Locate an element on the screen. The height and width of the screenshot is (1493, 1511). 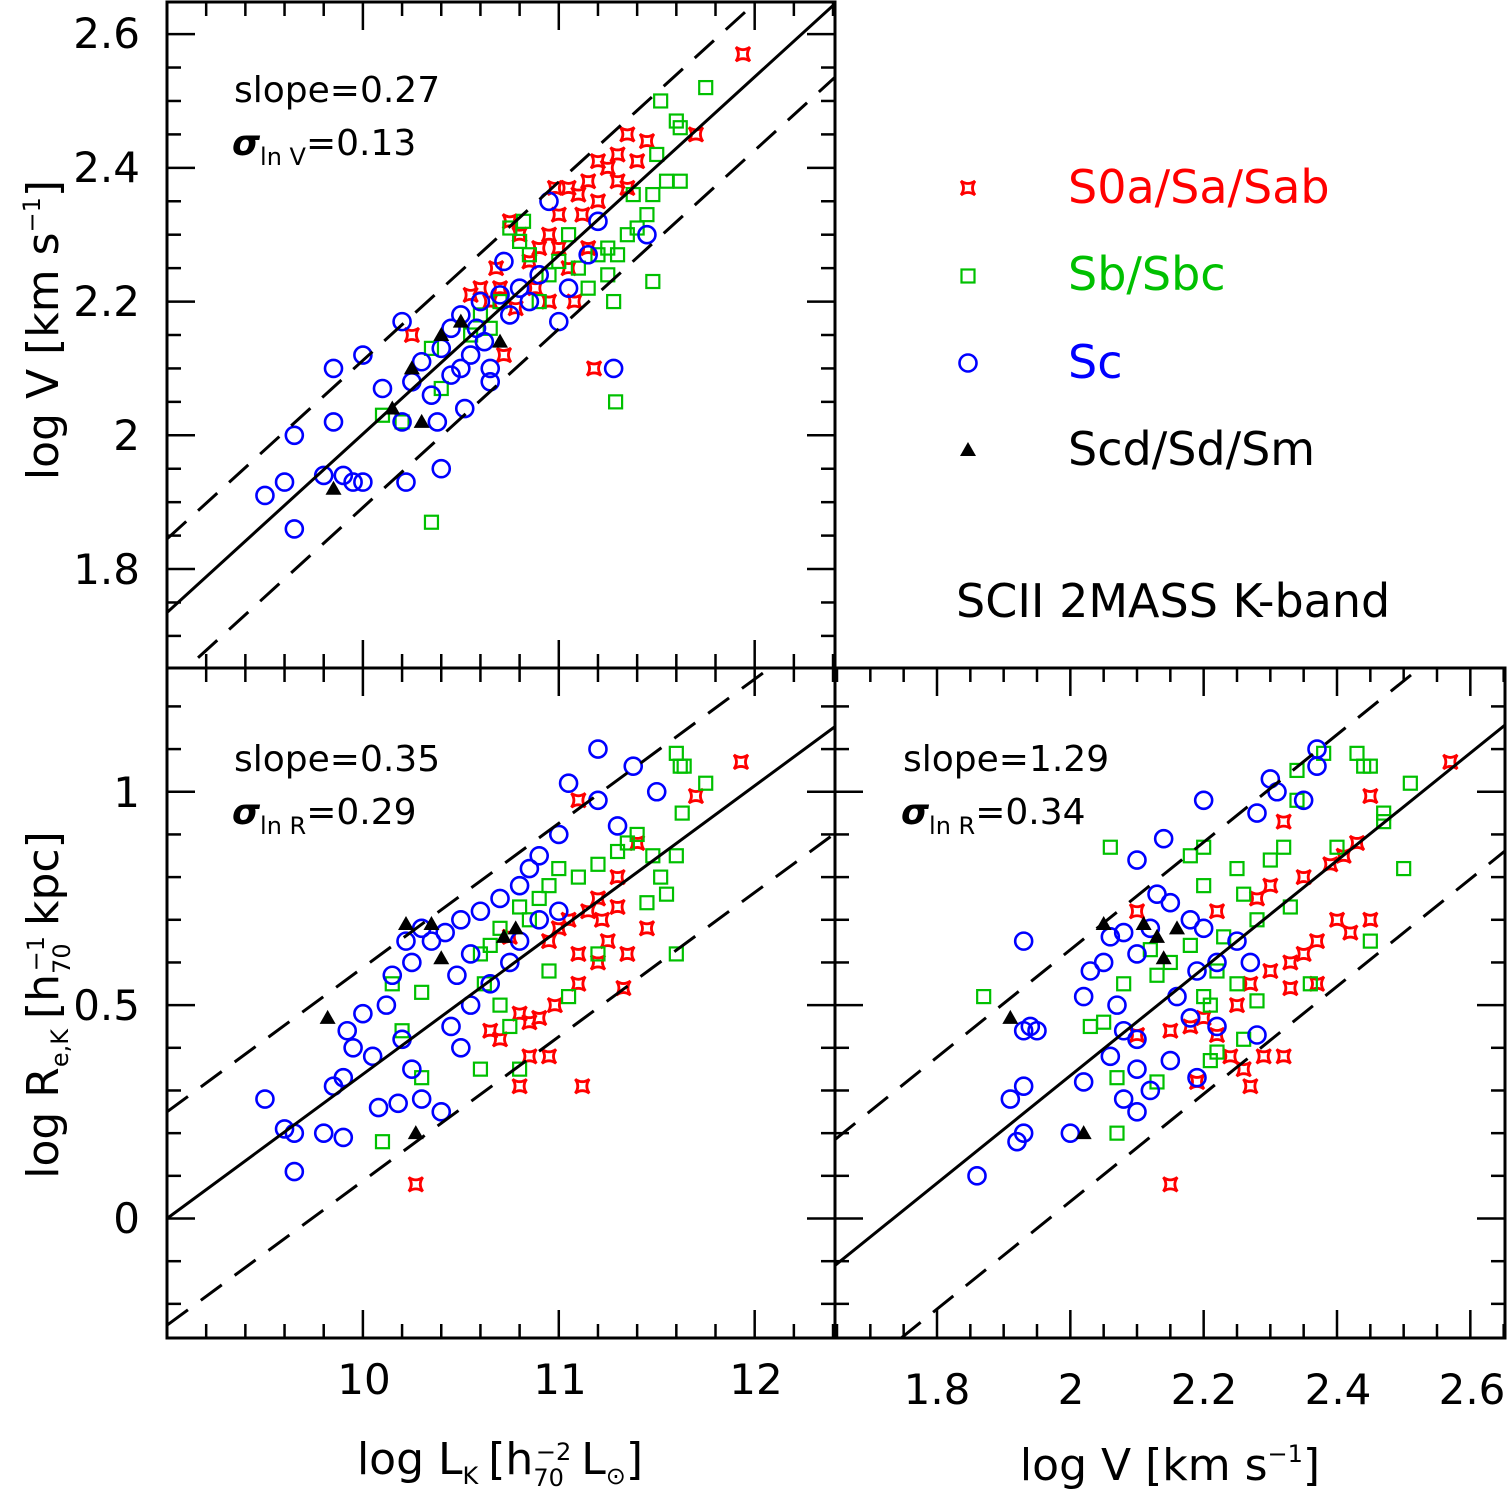
legend-label: Scd/Sd/Sm is located at coordinates (1191, 449).